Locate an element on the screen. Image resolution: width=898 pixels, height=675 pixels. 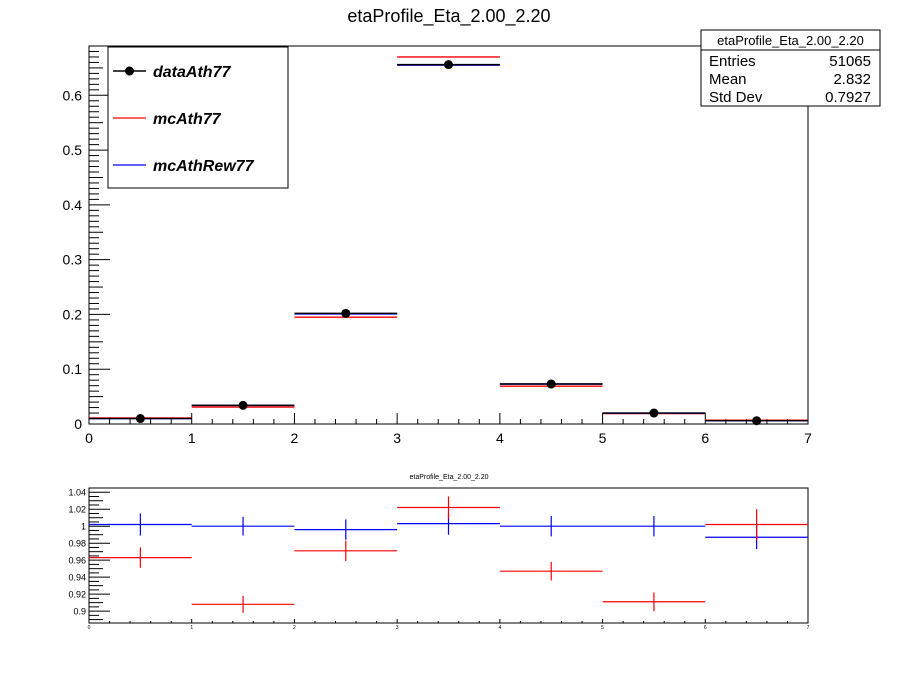
legend-label-mcAth77: mcAth77 is located at coordinates (187, 119).